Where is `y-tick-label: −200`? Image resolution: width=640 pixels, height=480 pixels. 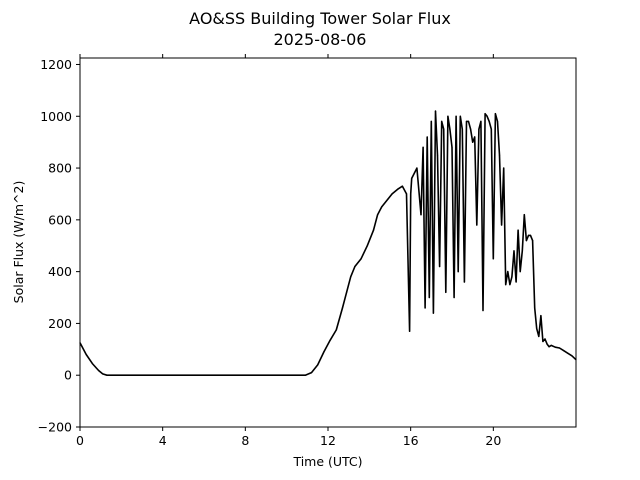 y-tick-label: −200 is located at coordinates (55, 427).